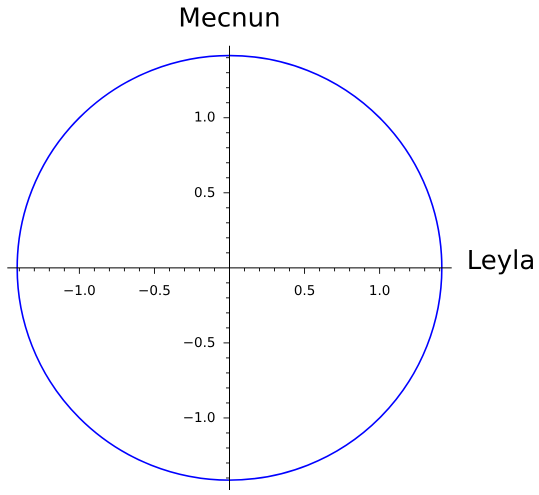  I want to click on x-tick-label: 0.5, so click(305, 290).